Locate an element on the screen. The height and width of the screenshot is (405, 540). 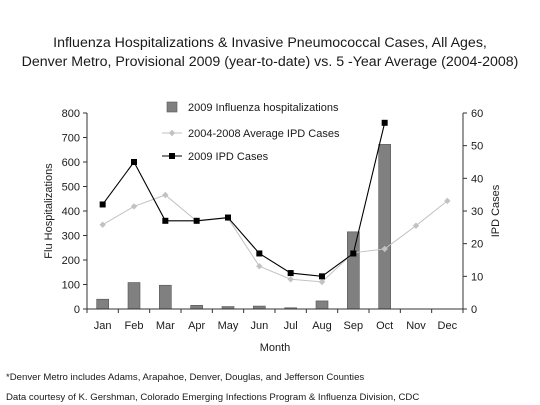
x-tick-label-aug: Aug is located at coordinates (322, 326).